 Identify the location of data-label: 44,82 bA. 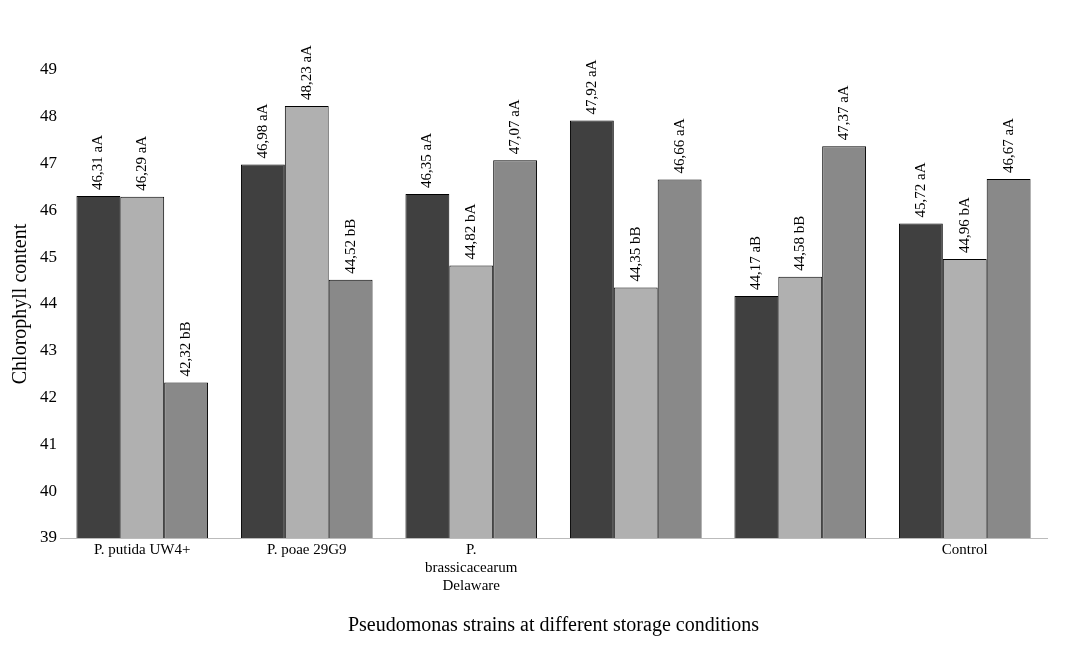
(470, 231).